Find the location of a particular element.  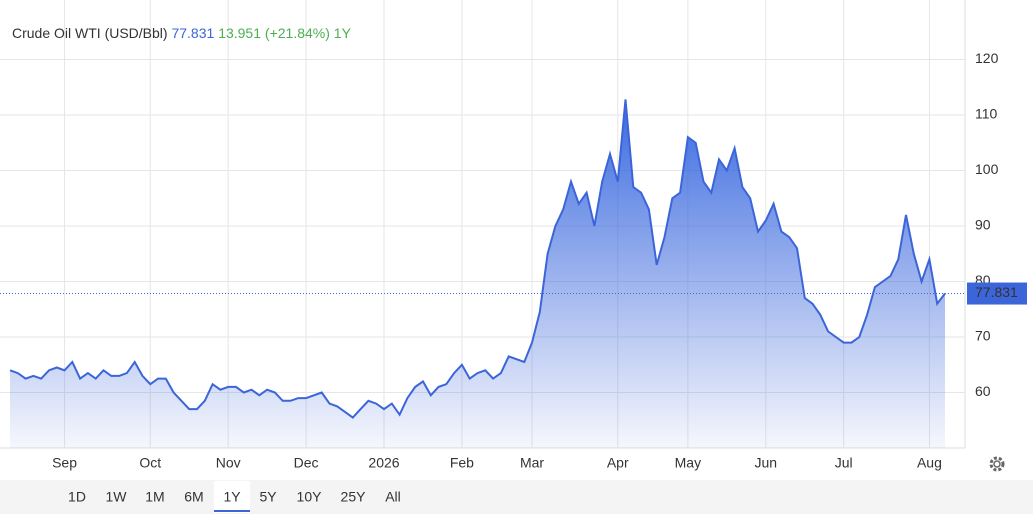

x-tick-label: Aug is located at coordinates (929, 463).